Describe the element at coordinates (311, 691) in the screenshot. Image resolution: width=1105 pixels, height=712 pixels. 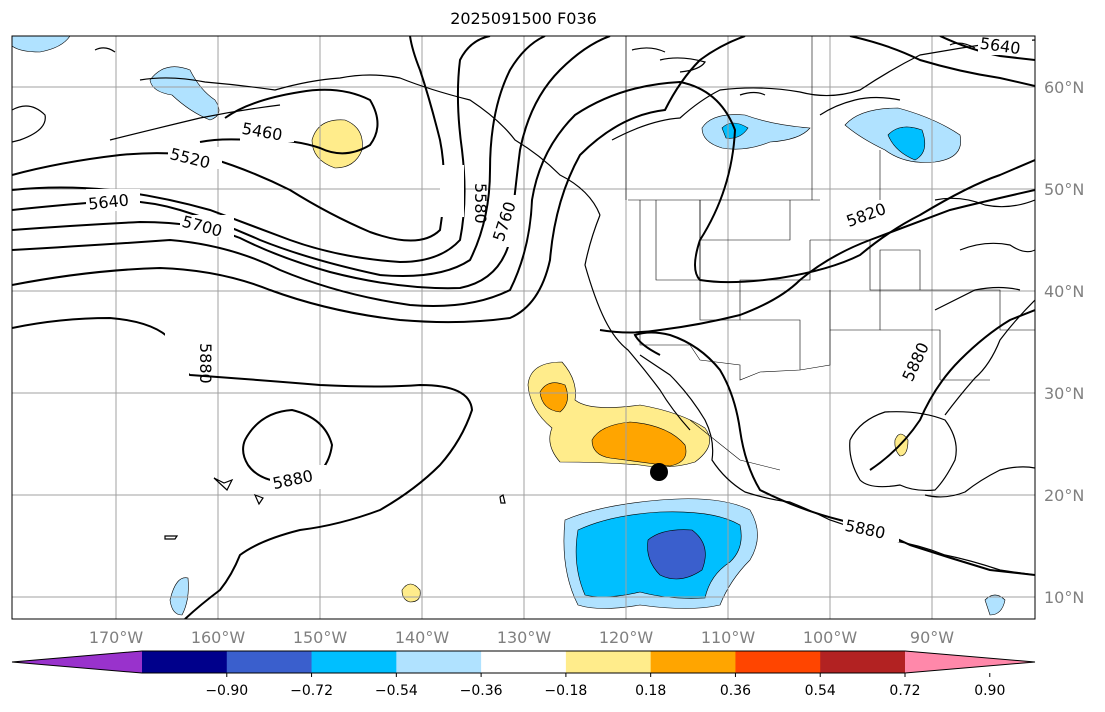
I see `colorbar-tick-label: −0.72` at that location.